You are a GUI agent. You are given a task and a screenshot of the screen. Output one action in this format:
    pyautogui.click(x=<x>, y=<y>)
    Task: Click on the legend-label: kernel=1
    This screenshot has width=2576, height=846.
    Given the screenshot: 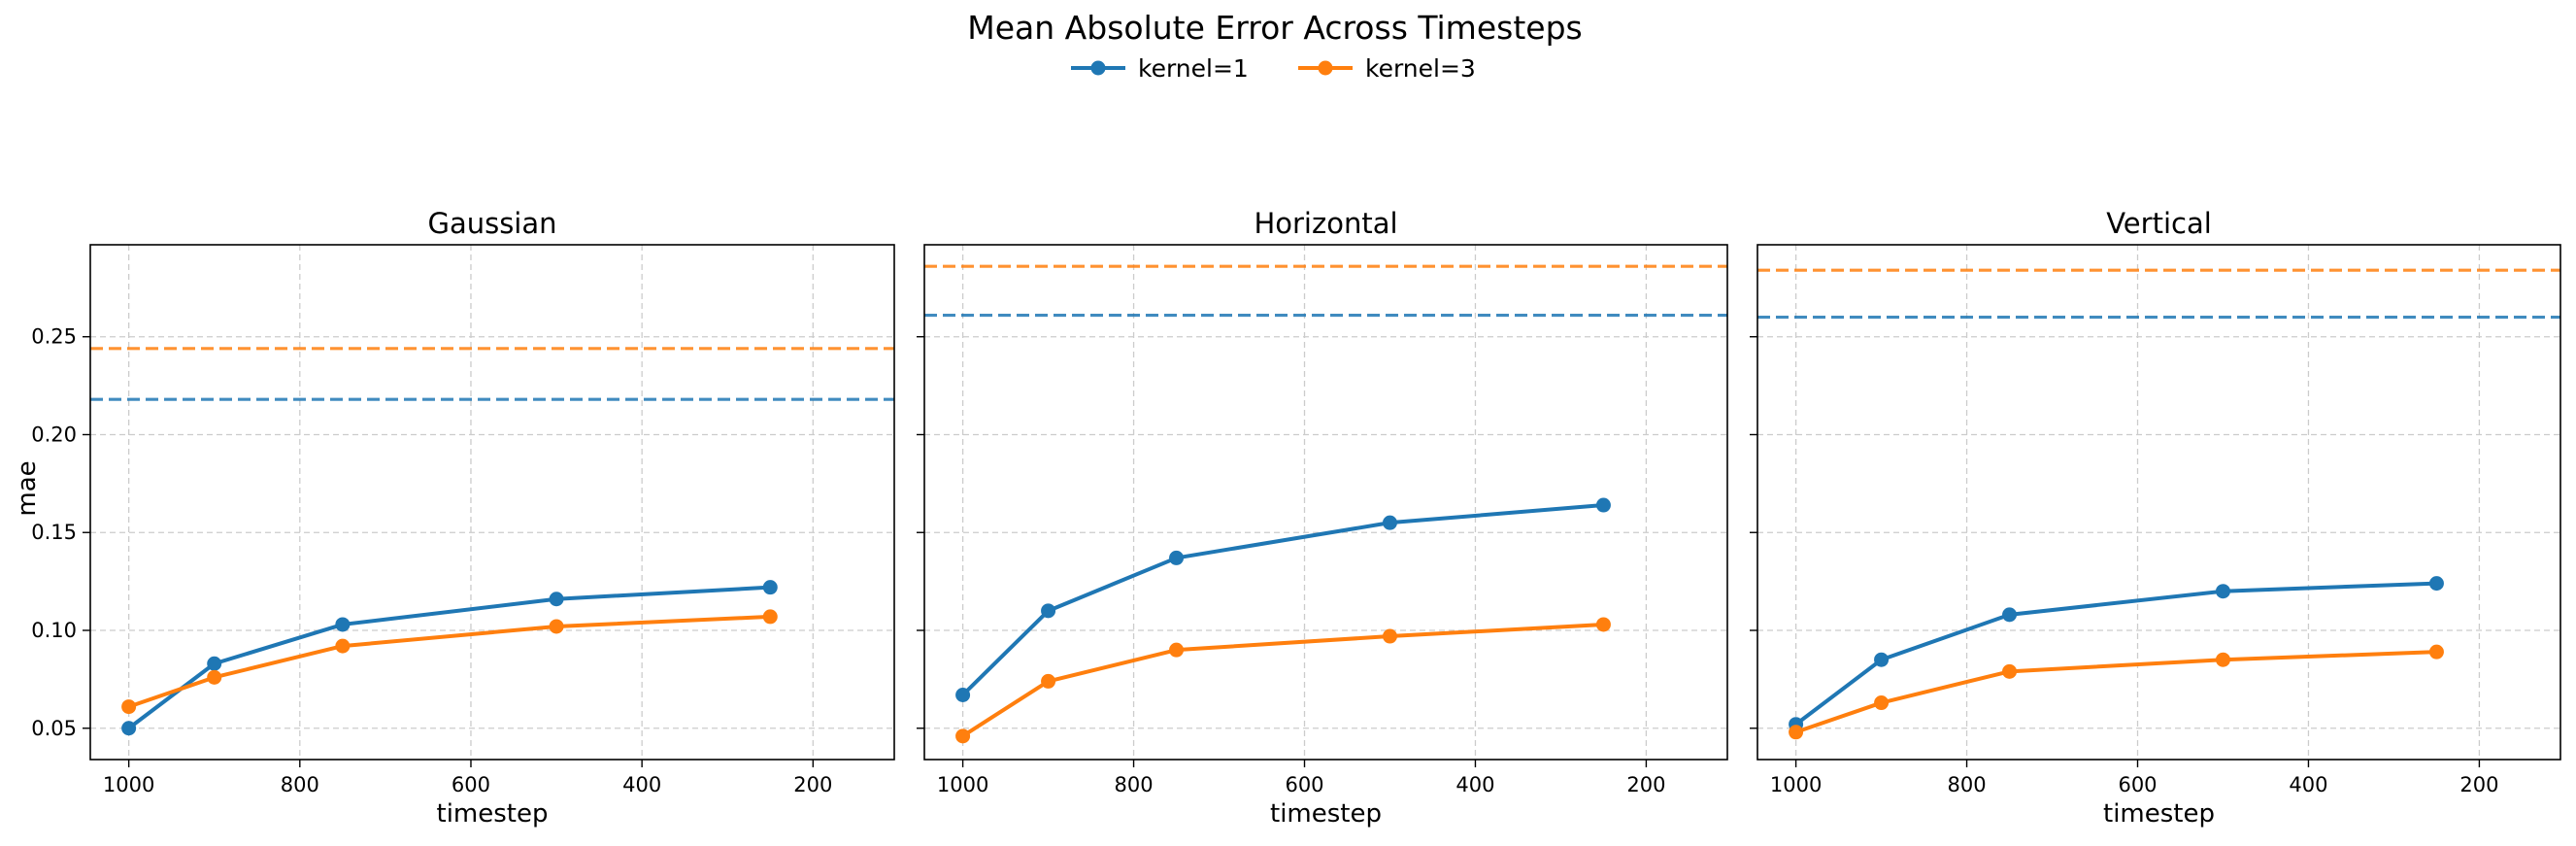 What is the action you would take?
    pyautogui.click(x=1193, y=68)
    